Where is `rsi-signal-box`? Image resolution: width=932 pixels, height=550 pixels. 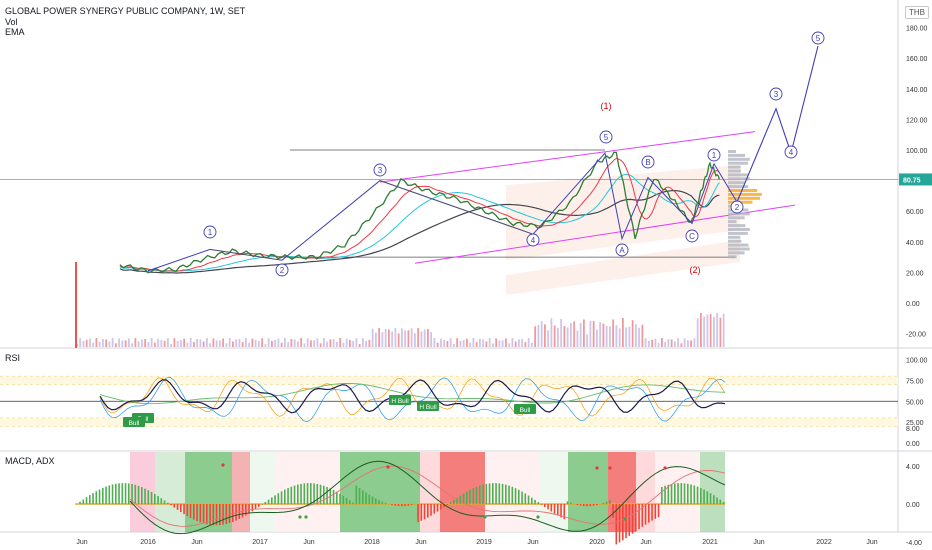 rsi-signal-box is located at coordinates (400, 400).